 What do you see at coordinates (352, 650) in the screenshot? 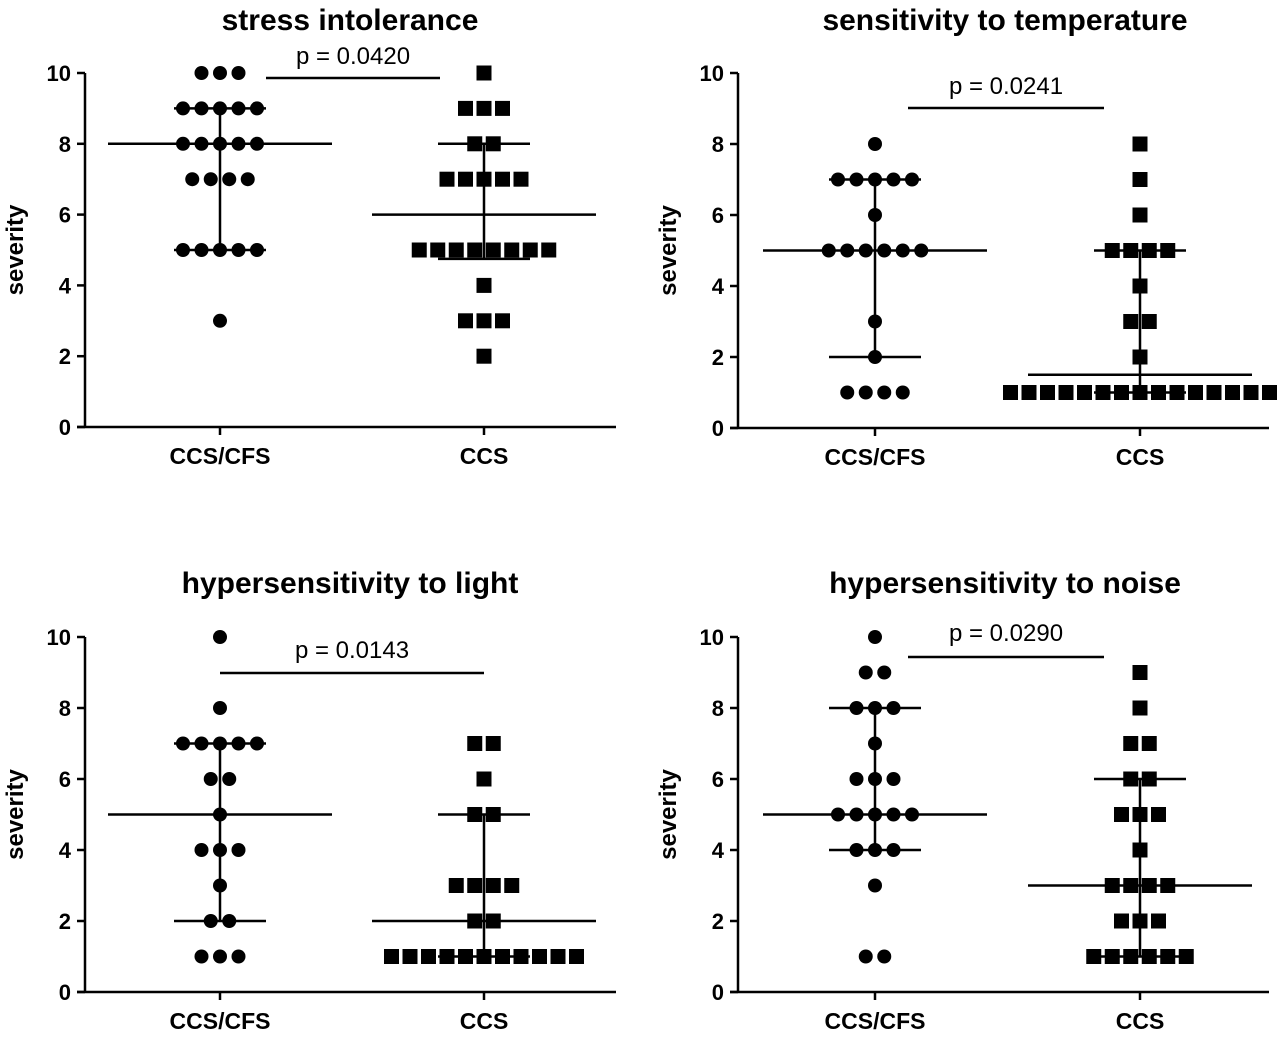
I see `p-value-annotation: p = 0.0143` at bounding box center [352, 650].